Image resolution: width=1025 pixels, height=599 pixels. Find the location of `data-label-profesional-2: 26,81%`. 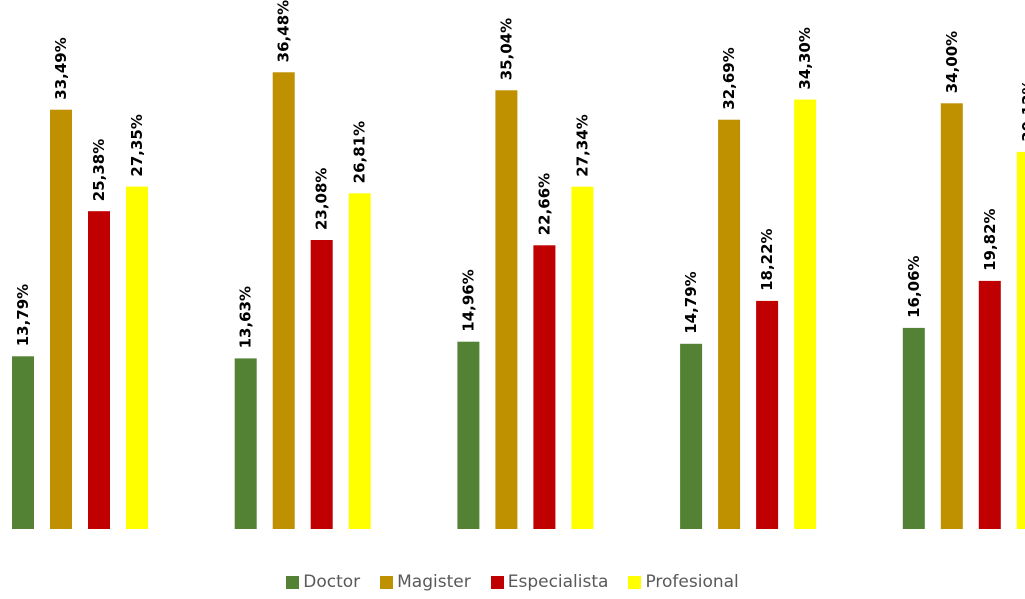

data-label-profesional-2: 26,81% is located at coordinates (360, 152).